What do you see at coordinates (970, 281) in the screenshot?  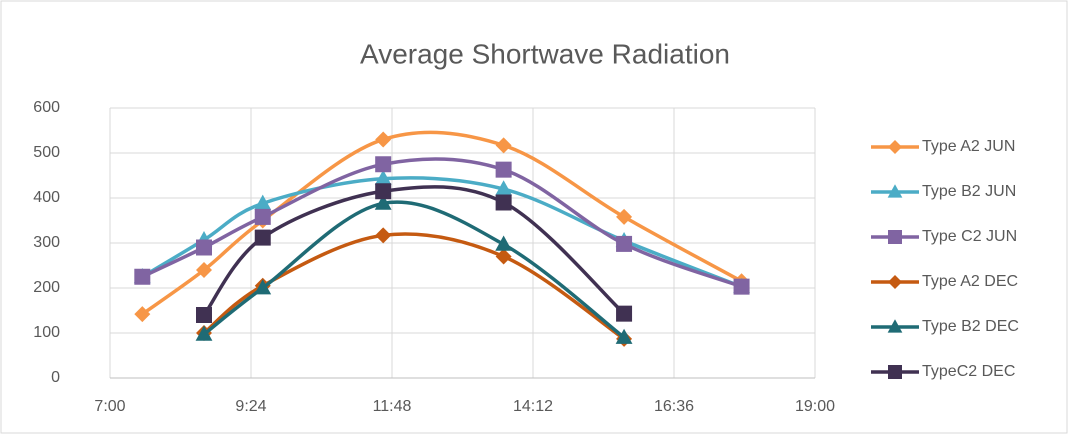 I see `legend-label: Type A2 DEC` at bounding box center [970, 281].